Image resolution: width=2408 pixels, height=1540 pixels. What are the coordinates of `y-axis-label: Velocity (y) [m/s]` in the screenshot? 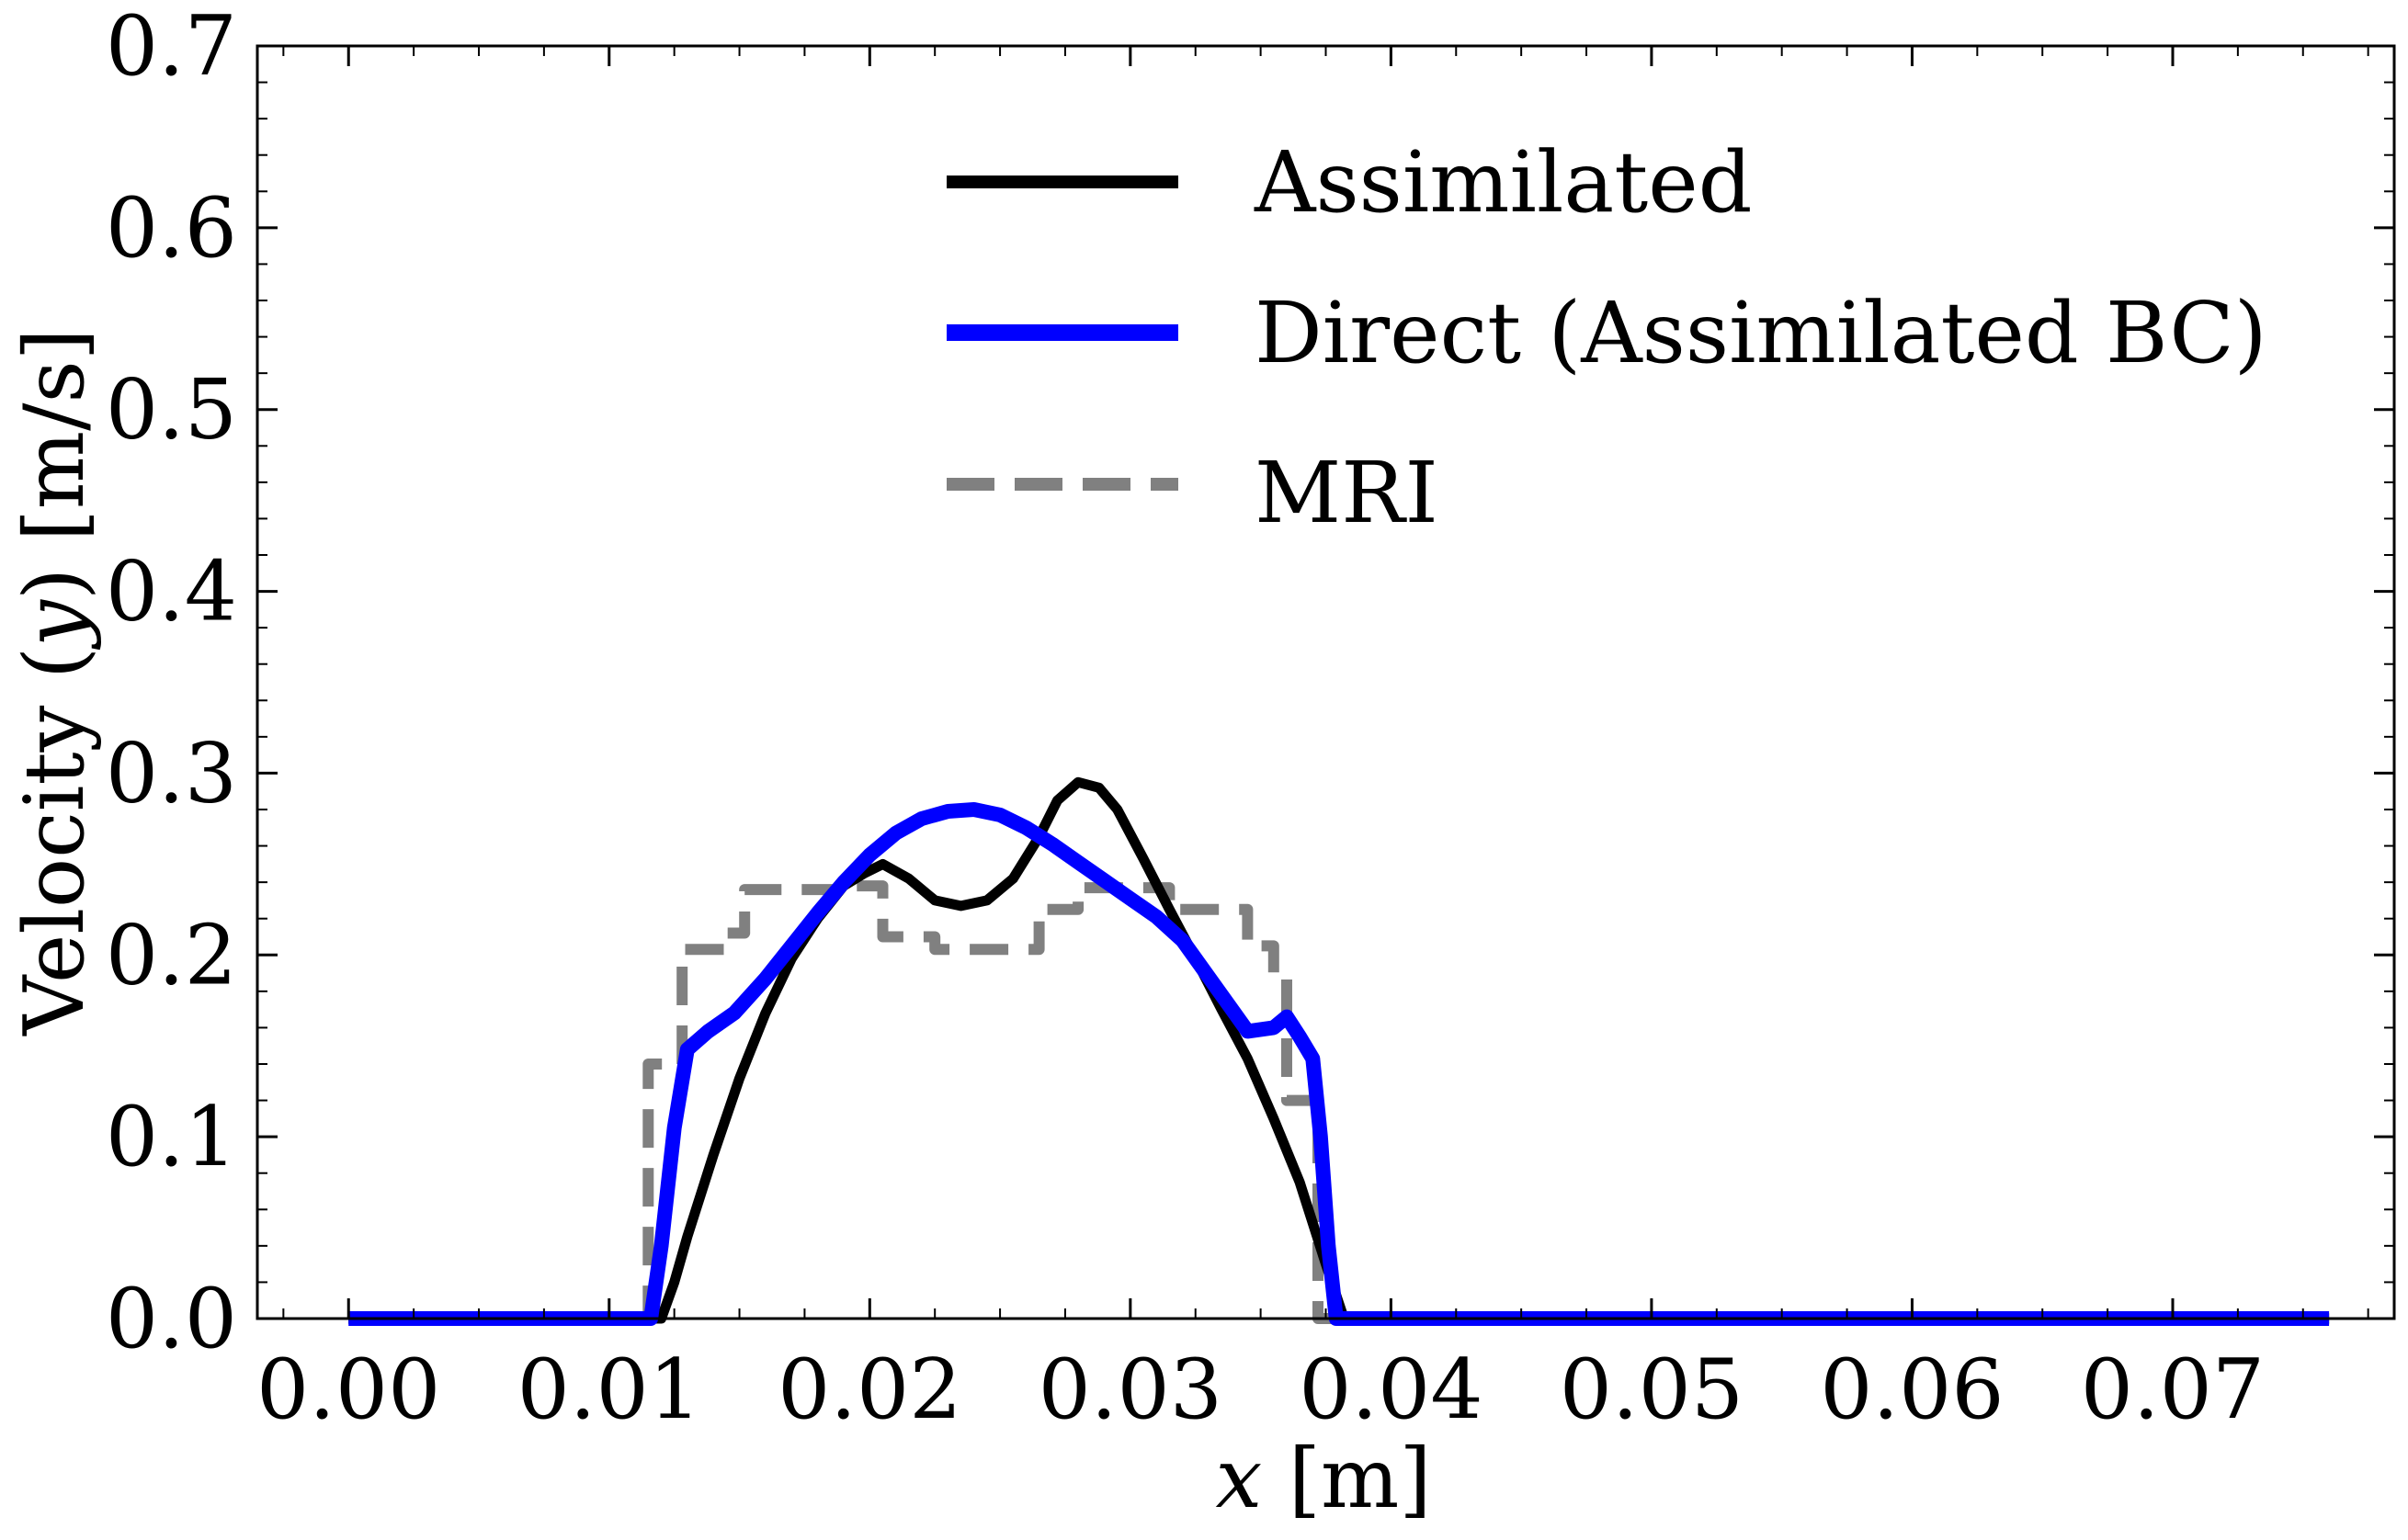 It's located at (54, 682).